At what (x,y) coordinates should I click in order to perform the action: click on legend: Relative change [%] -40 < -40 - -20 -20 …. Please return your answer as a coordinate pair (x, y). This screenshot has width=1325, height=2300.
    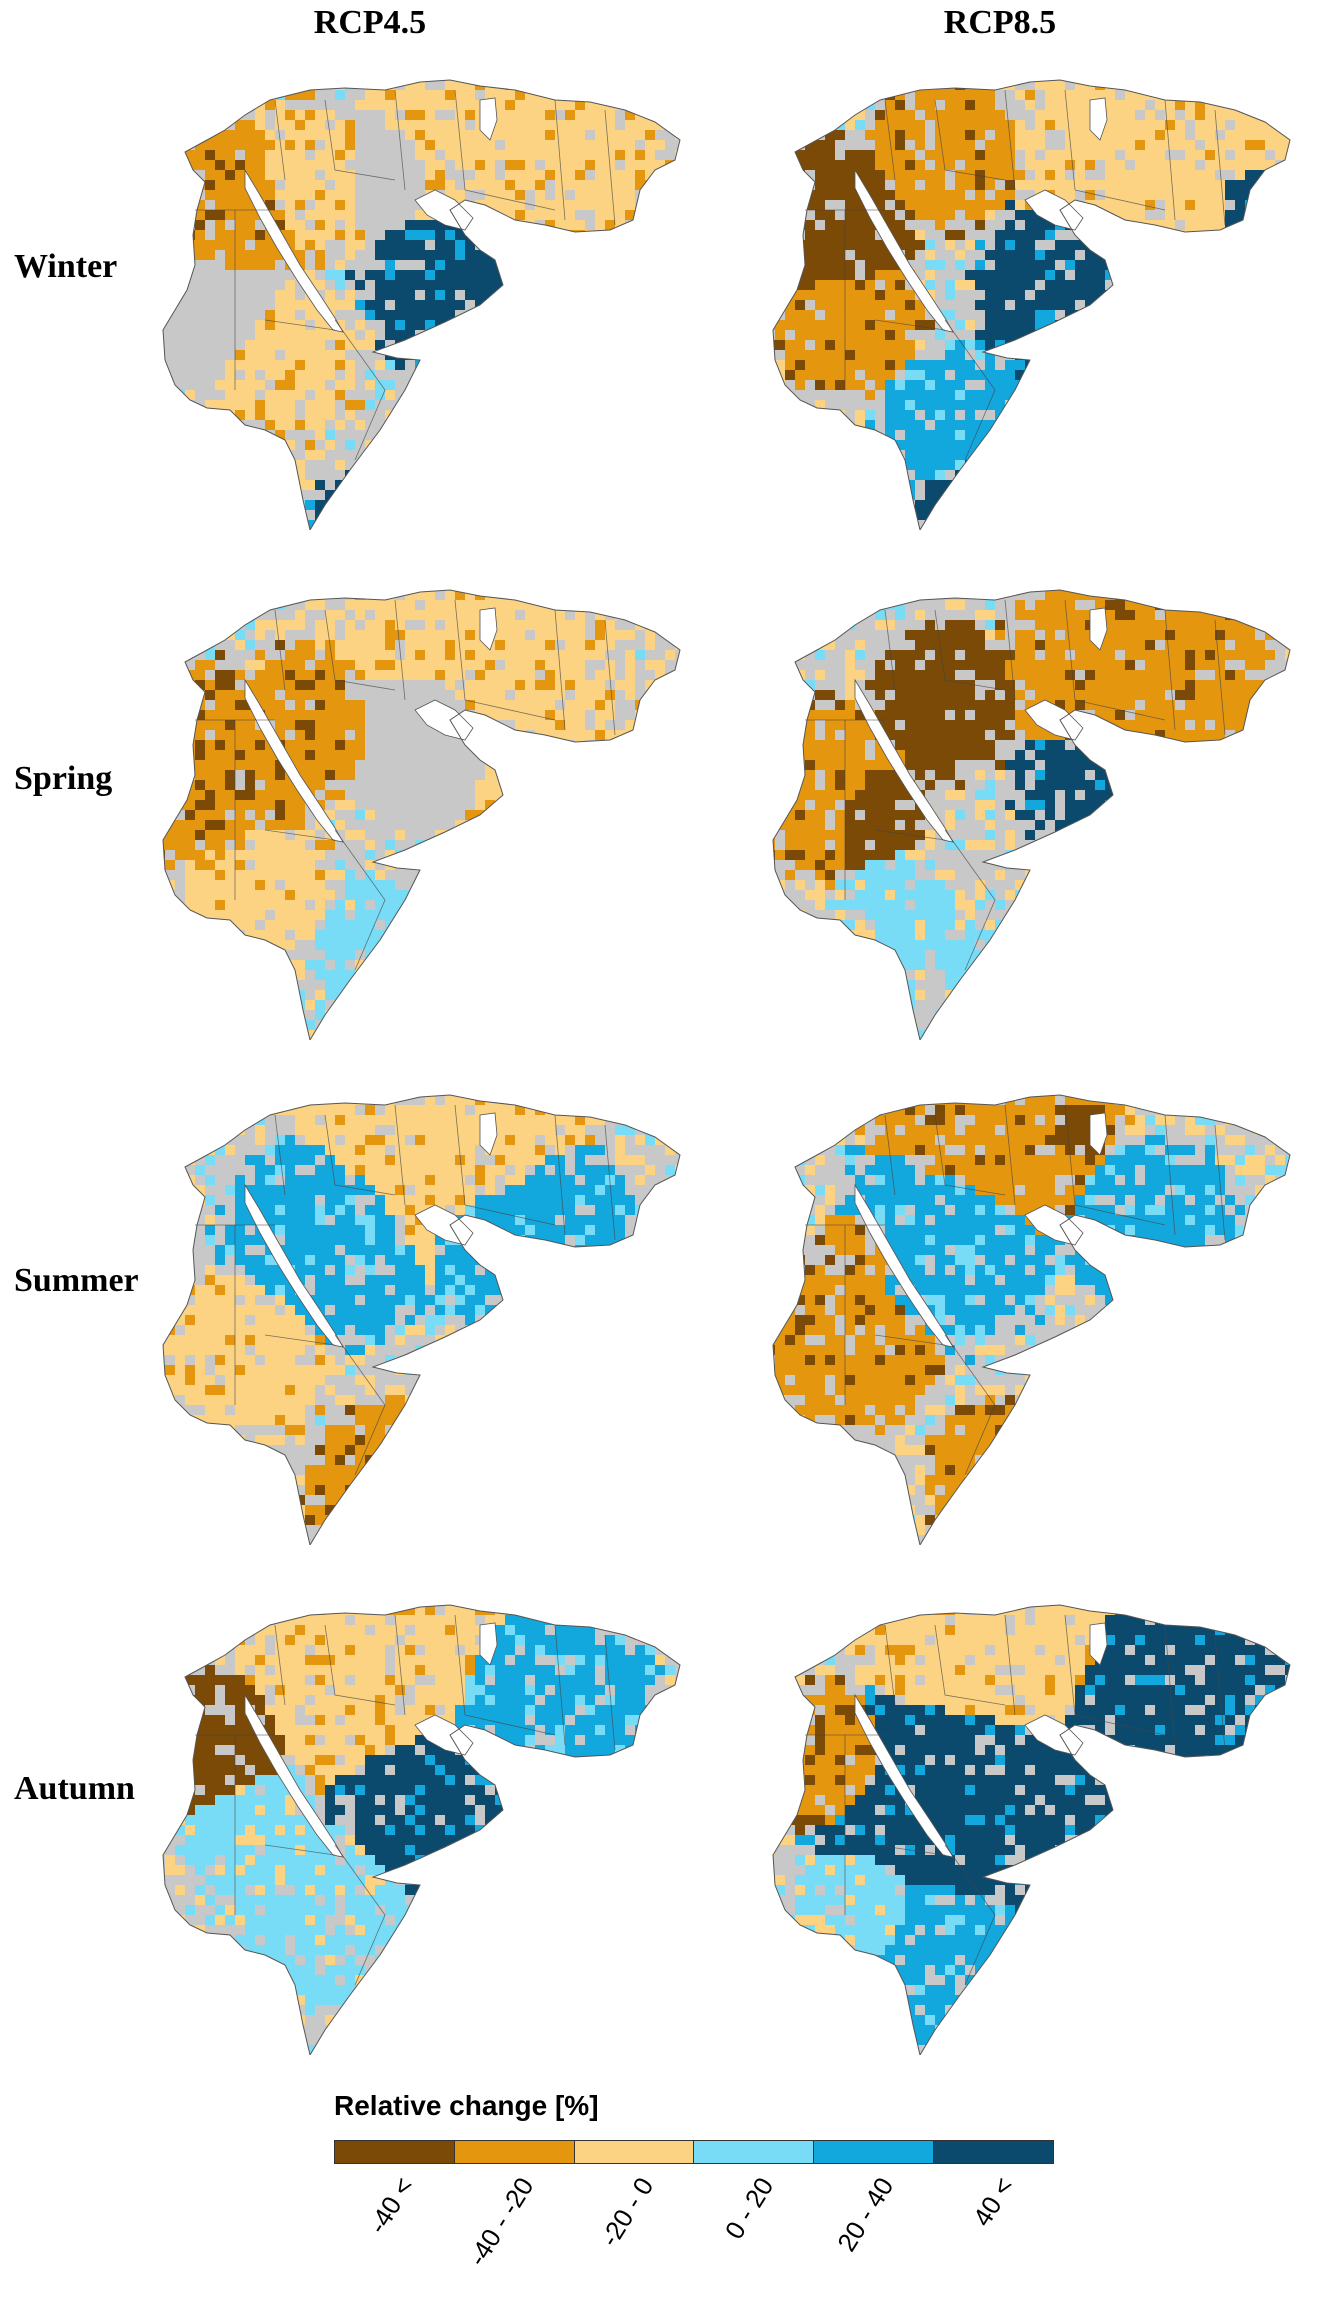
    Looking at the image, I should click on (694, 2190).